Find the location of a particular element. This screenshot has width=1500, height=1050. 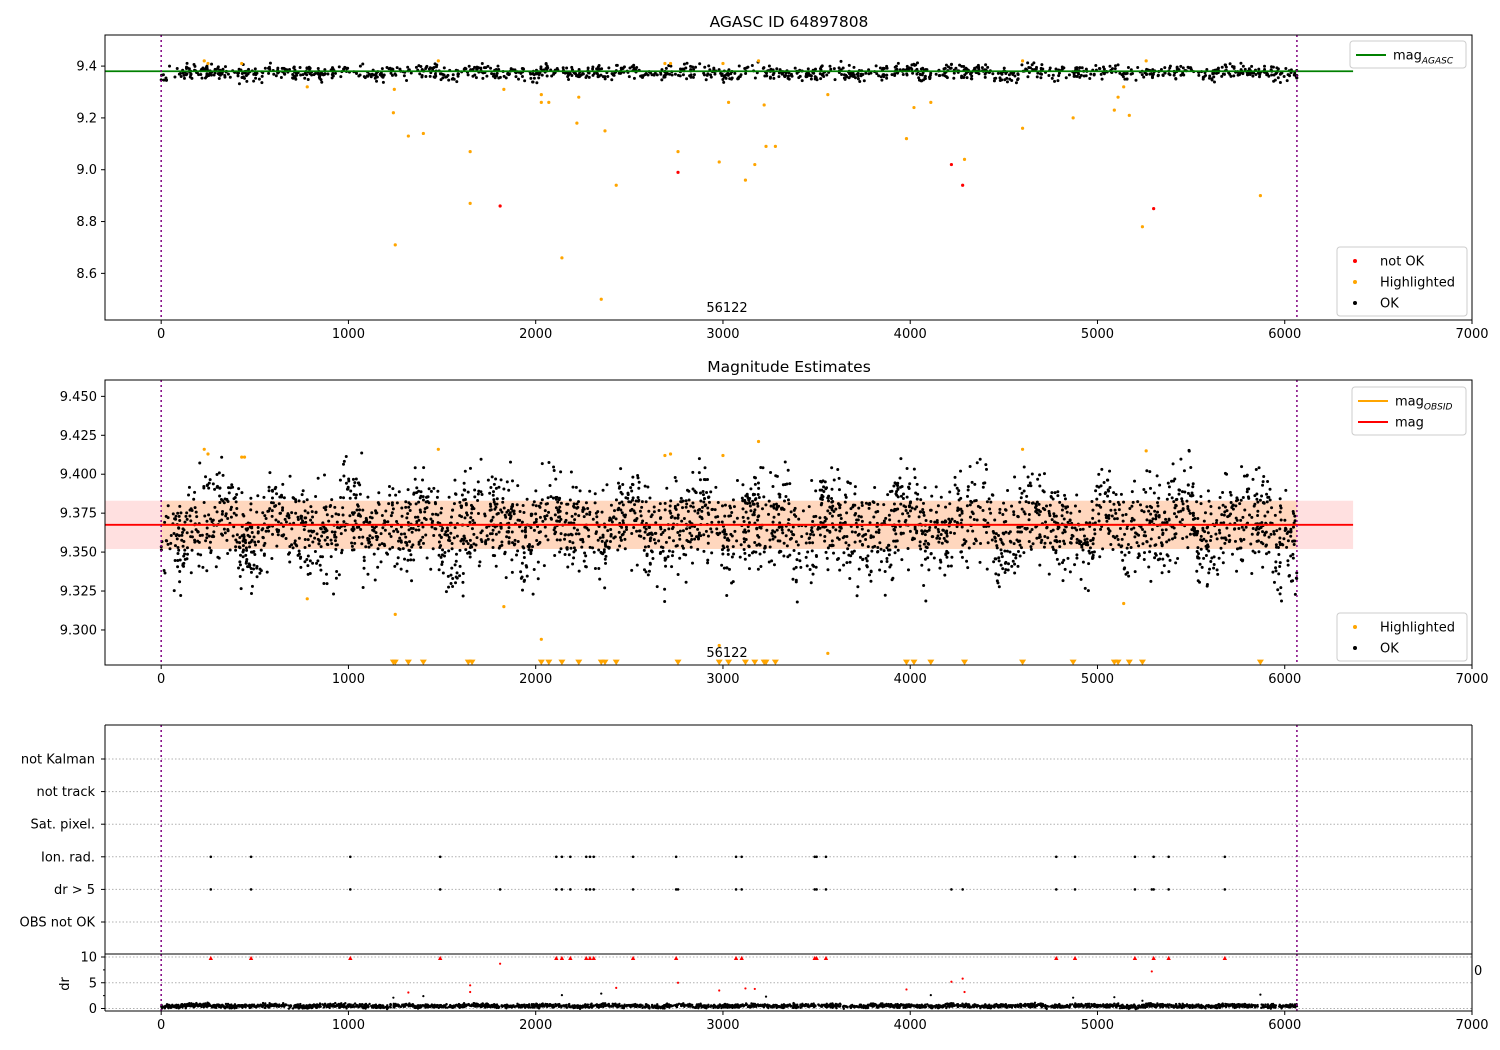

category-label: not Kalman is located at coordinates (58, 760).